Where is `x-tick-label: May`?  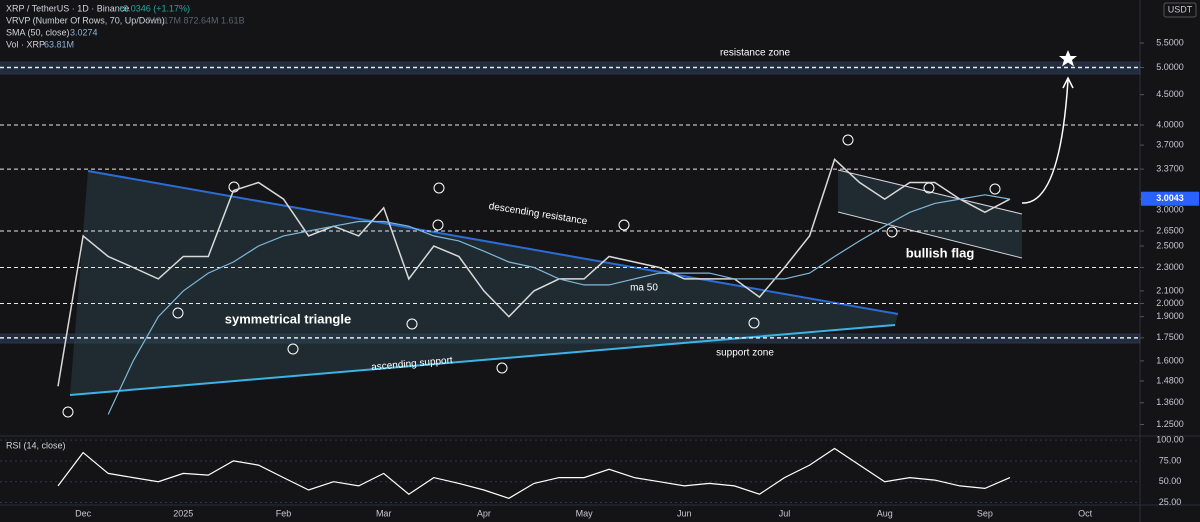
x-tick-label: May is located at coordinates (585, 513).